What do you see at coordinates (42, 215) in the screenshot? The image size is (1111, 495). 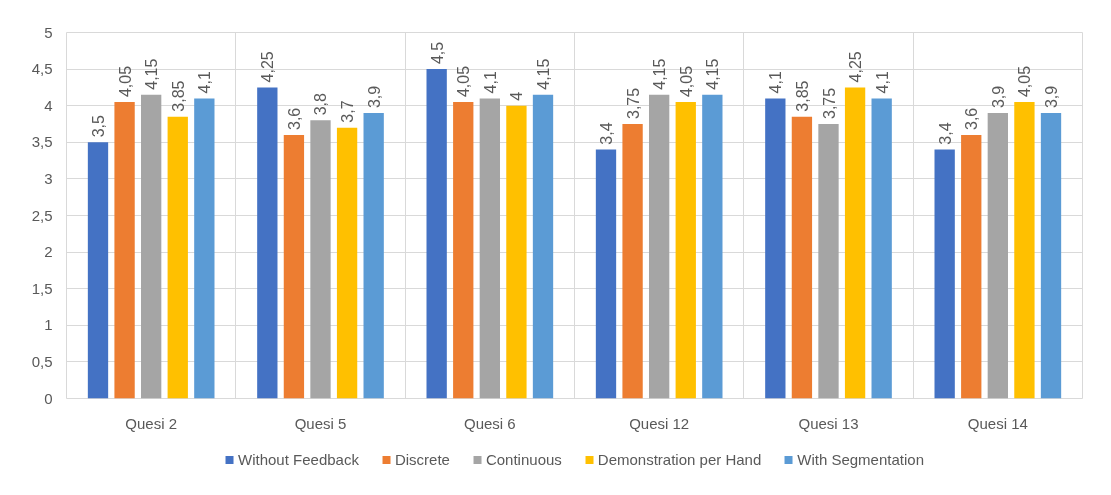 I see `y-tick-label: 2,5` at bounding box center [42, 215].